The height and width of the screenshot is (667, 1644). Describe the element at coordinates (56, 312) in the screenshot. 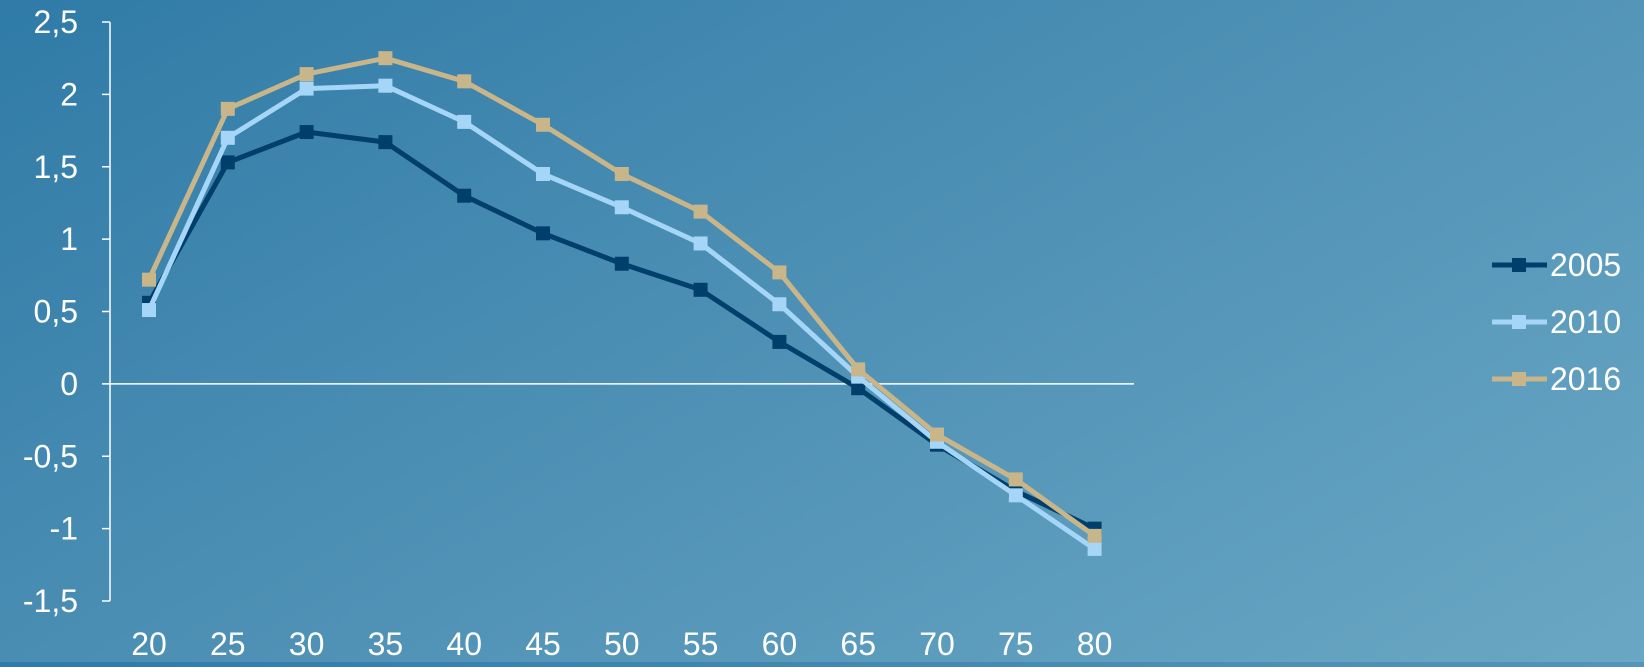

I see `y-tick-label: 0,5` at that location.